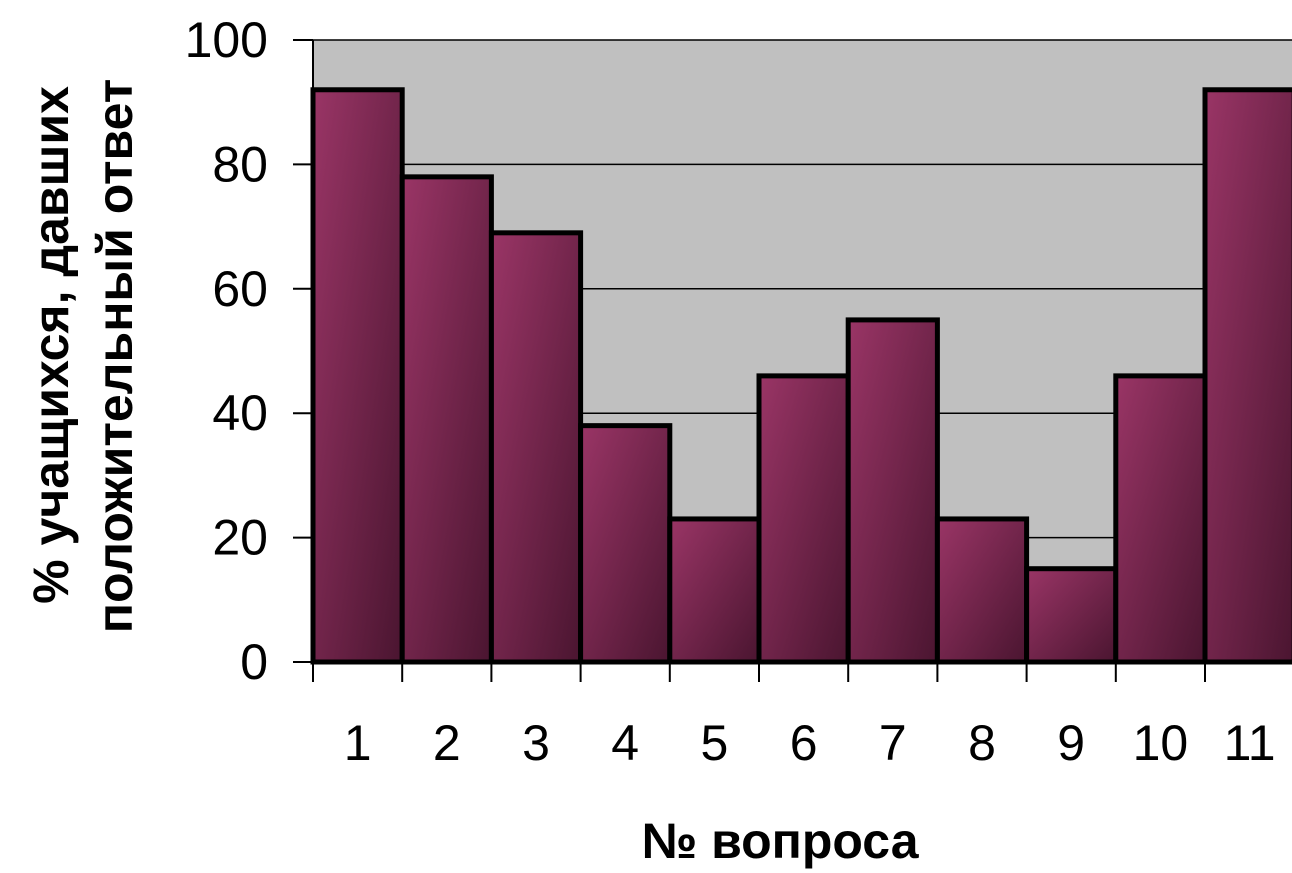 The height and width of the screenshot is (873, 1292). What do you see at coordinates (51, 345) in the screenshot?
I see `y-axis-title-line-1: % учащихся, давших` at bounding box center [51, 345].